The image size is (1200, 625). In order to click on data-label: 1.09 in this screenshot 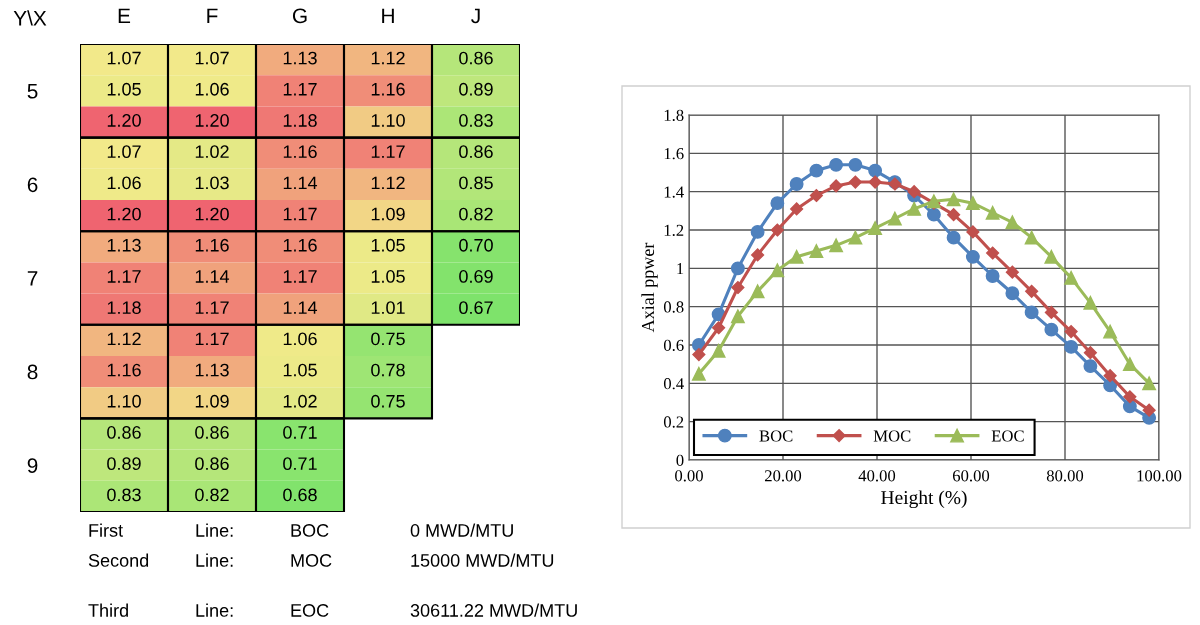, I will do `click(388, 214)`.